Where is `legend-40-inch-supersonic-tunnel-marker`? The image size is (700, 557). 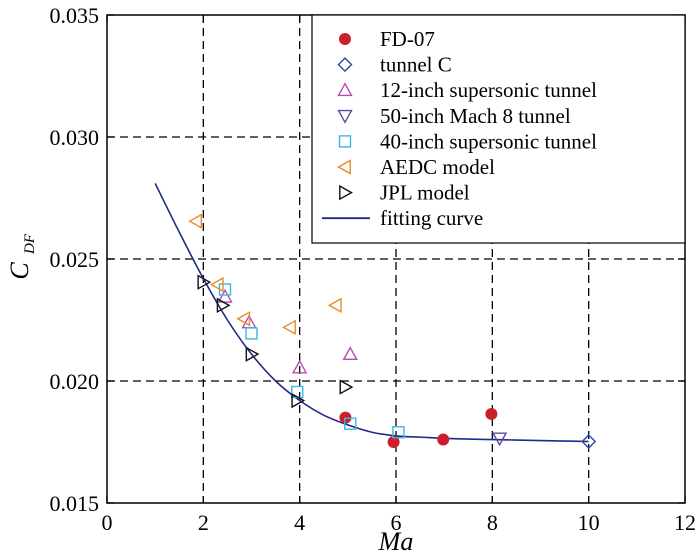
legend-40-inch-supersonic-tunnel-marker is located at coordinates (345, 141).